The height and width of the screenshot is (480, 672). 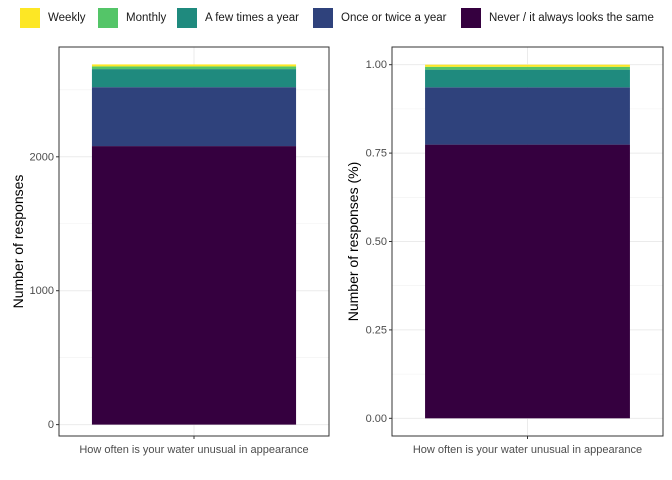 What do you see at coordinates (67, 18) in the screenshot?
I see `legend-label-weekly: Weekly` at bounding box center [67, 18].